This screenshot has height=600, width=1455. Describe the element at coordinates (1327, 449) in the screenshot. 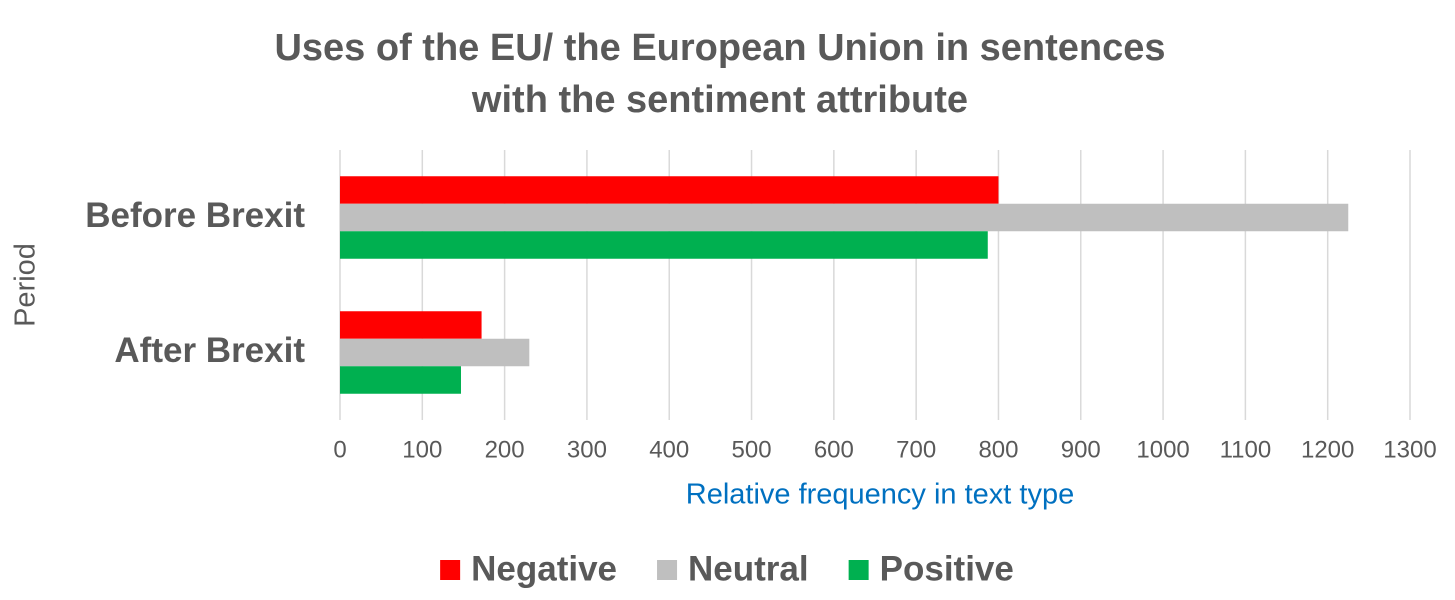

I see `x-tick-label: 1200` at that location.